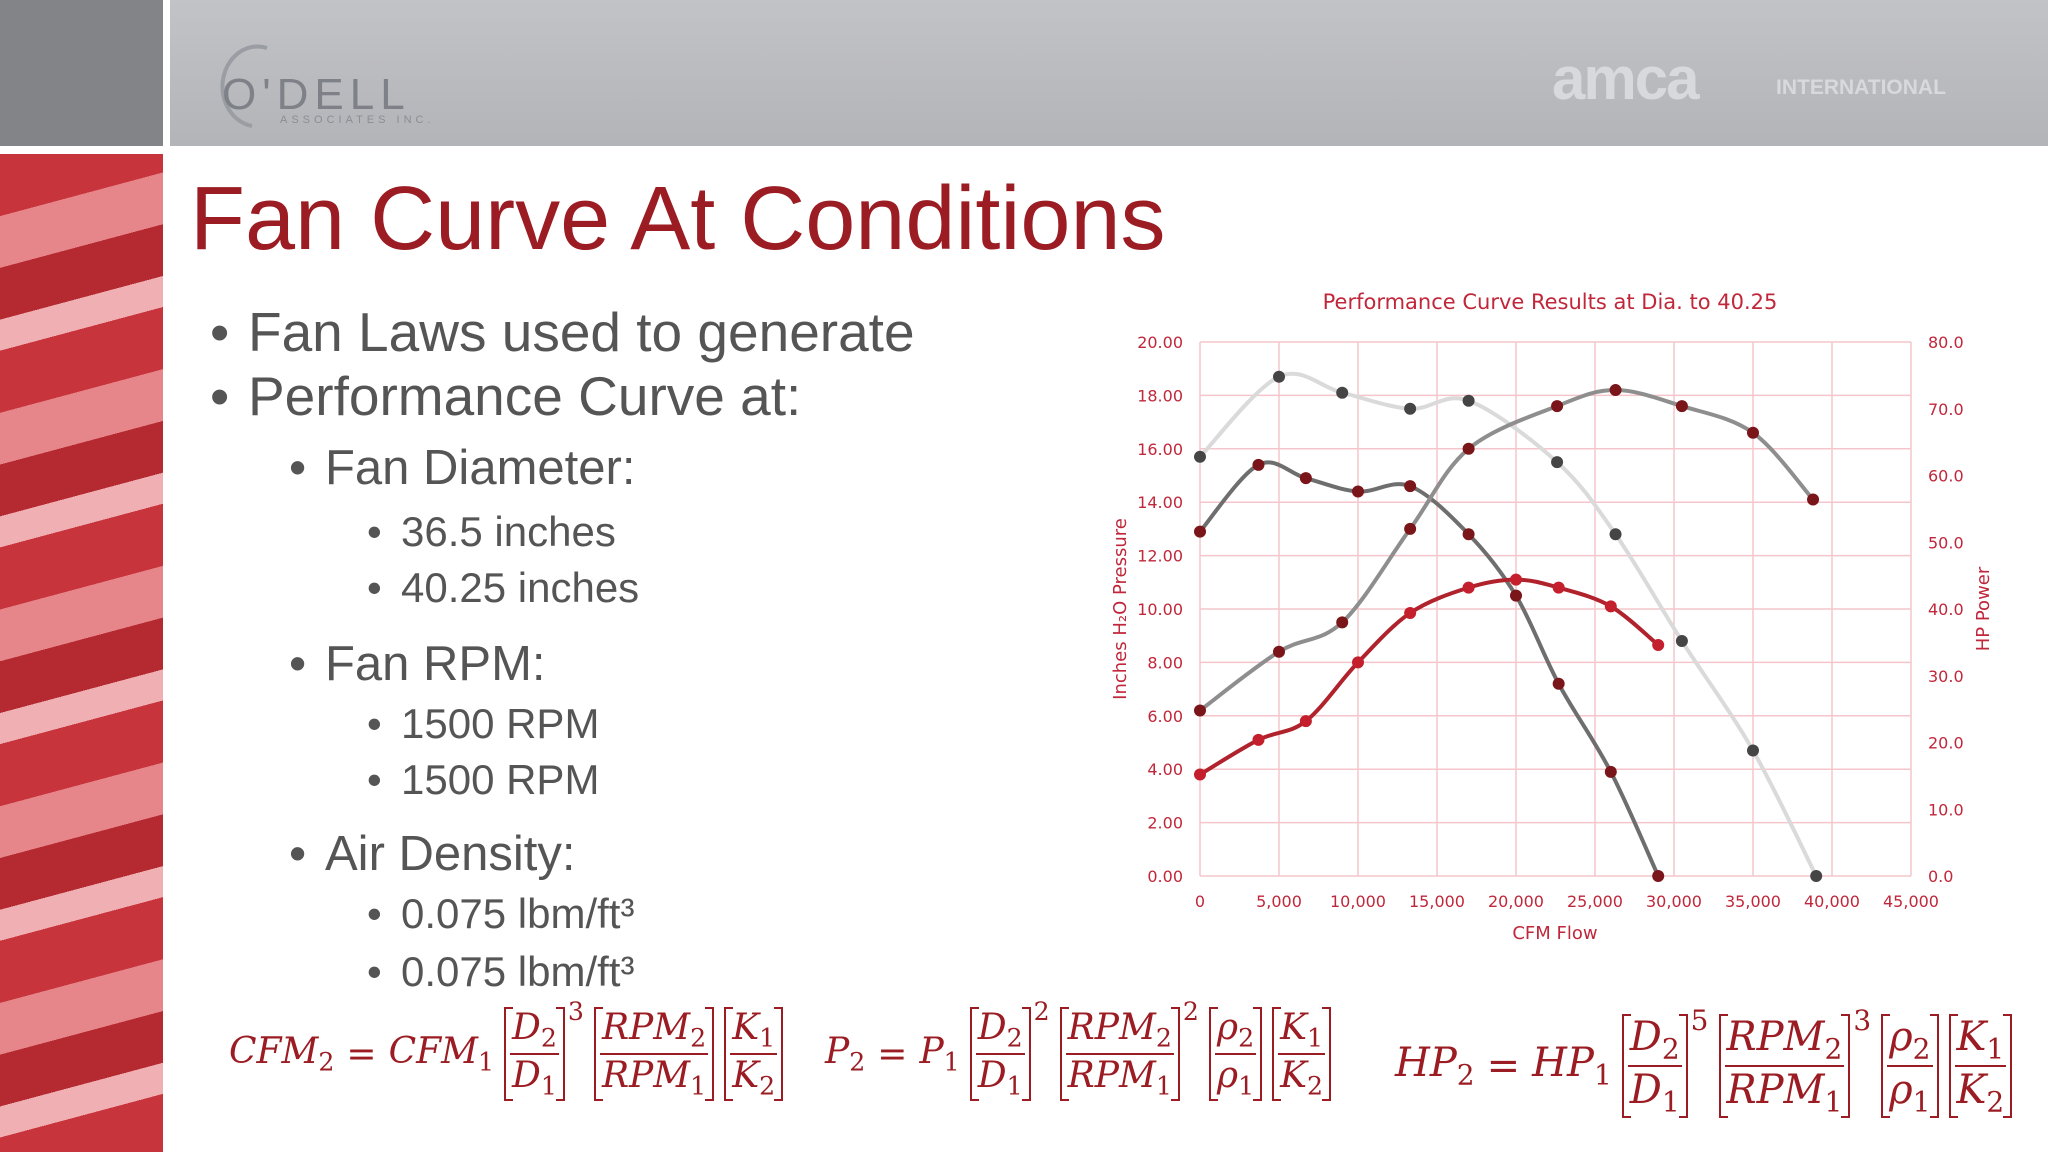  I want to click on formula-factor: D2 D1 5, so click(1665, 1061).